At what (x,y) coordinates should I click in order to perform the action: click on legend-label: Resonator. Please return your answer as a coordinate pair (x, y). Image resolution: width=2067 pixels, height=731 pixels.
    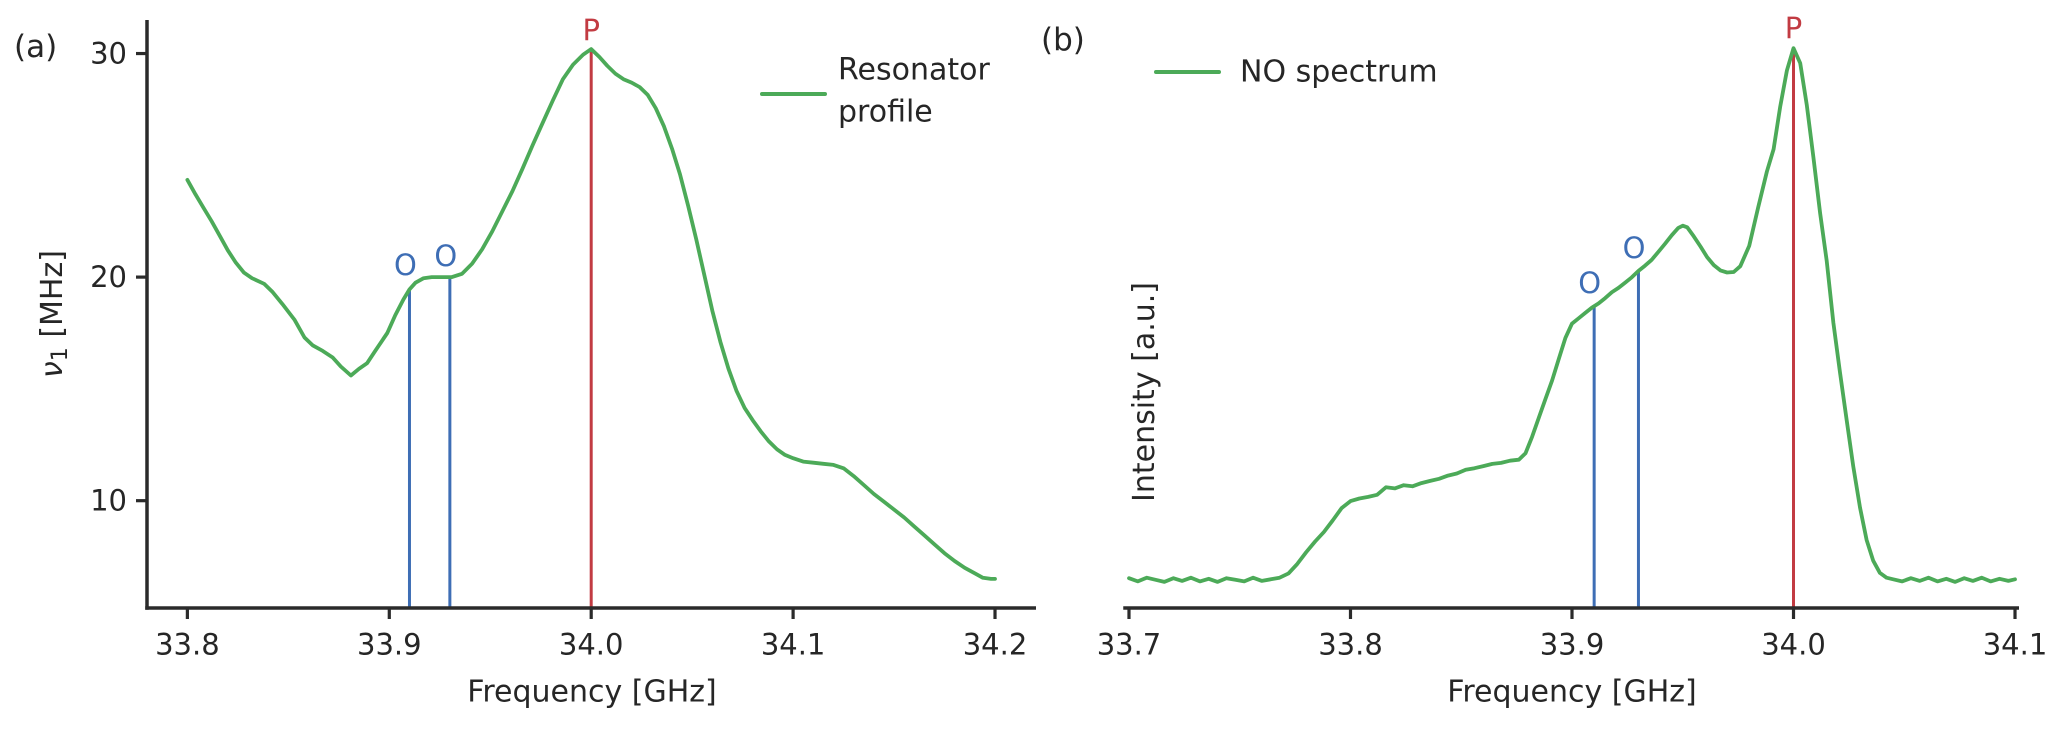
    Looking at the image, I should click on (914, 70).